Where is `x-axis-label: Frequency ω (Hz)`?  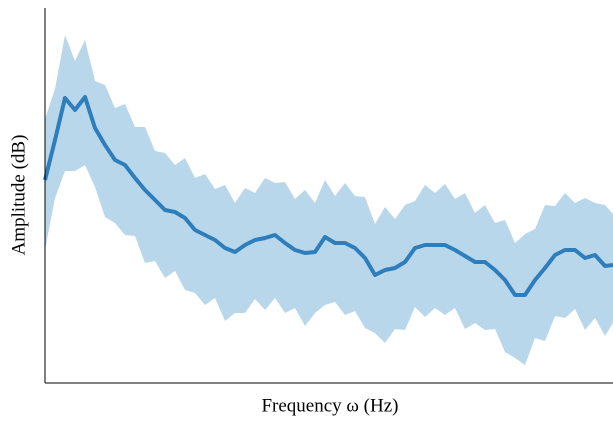 x-axis-label: Frequency ω (Hz) is located at coordinates (329, 405).